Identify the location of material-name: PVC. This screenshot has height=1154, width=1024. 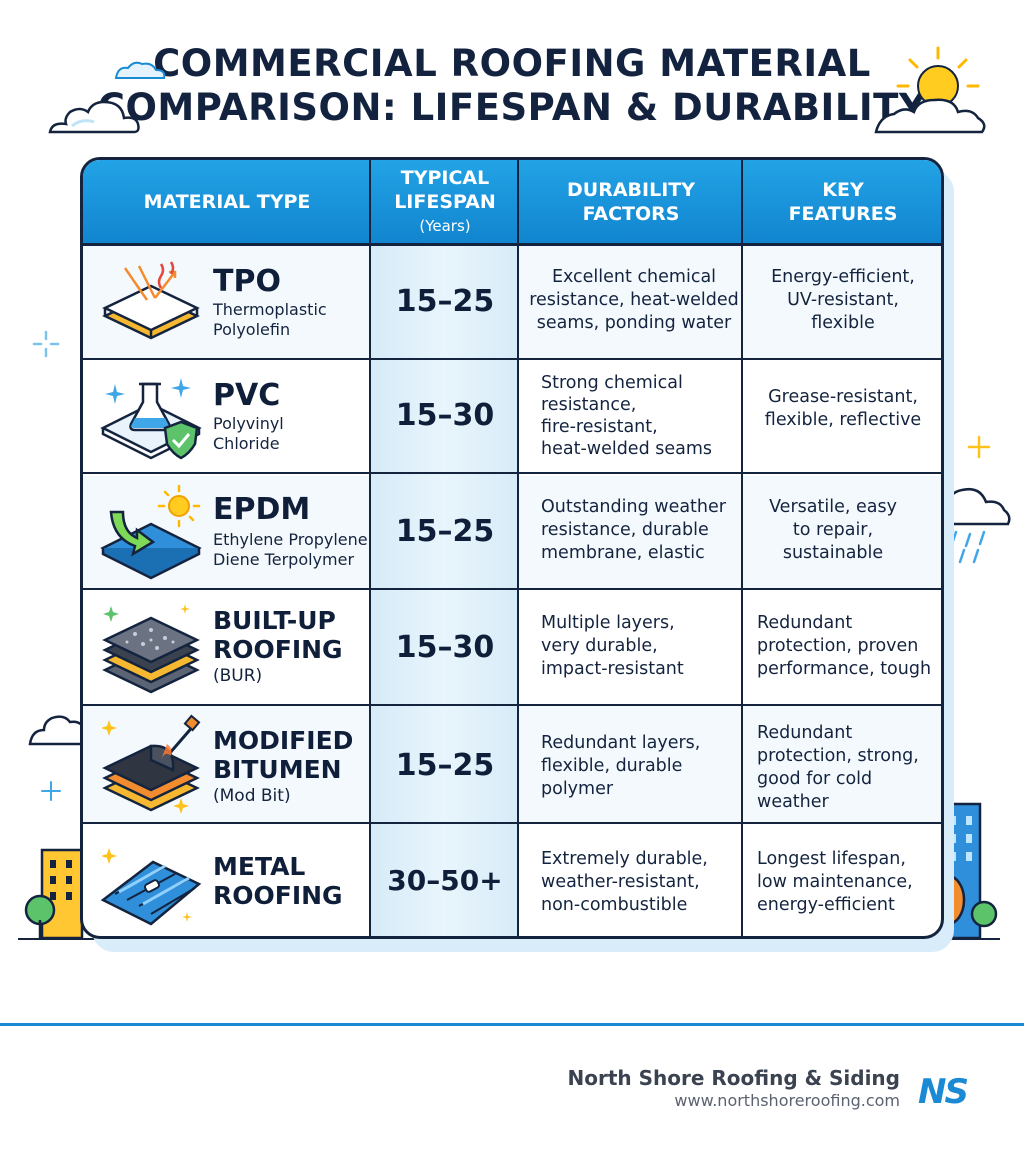
(247, 395).